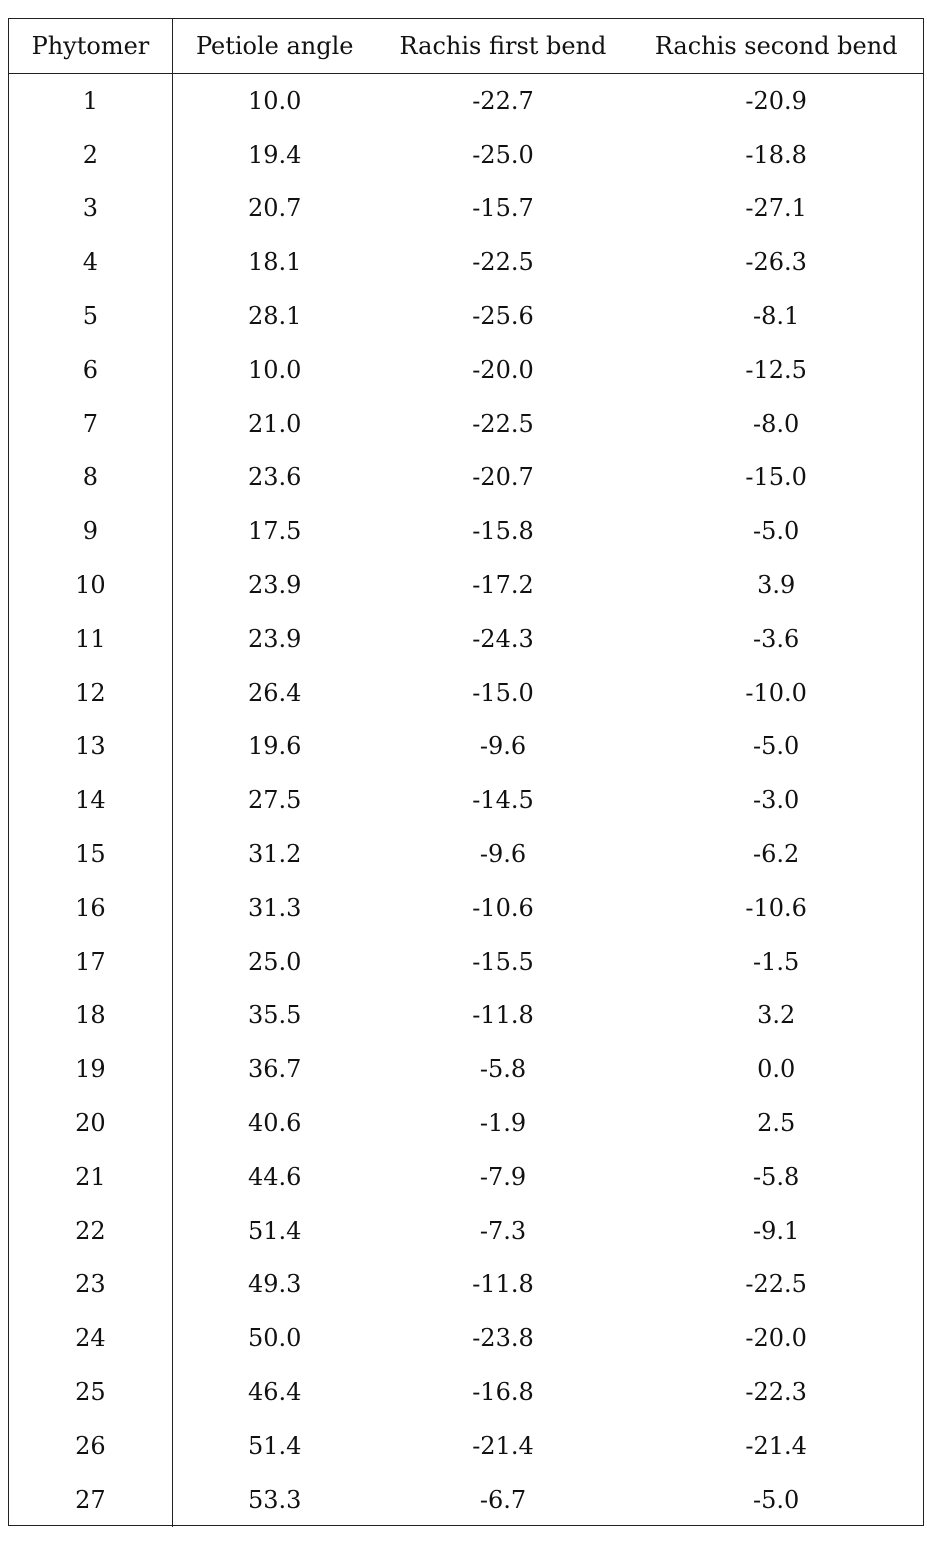 The height and width of the screenshot is (1542, 927). What do you see at coordinates (91, 961) in the screenshot?
I see `cell-phytomer: 17` at bounding box center [91, 961].